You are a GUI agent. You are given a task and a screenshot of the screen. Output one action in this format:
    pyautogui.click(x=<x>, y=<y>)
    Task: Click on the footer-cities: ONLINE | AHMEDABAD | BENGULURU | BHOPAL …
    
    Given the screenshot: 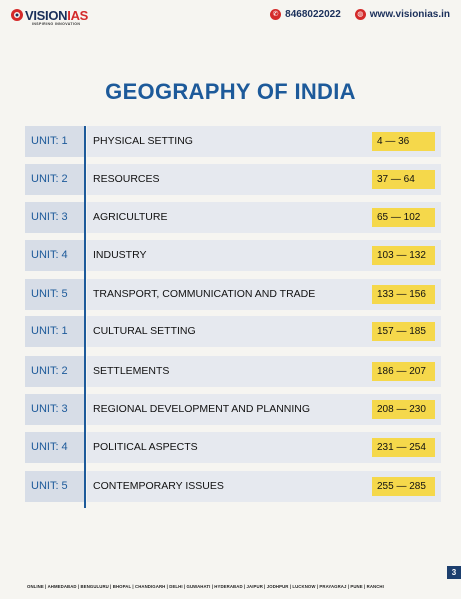 What is the action you would take?
    pyautogui.click(x=205, y=586)
    